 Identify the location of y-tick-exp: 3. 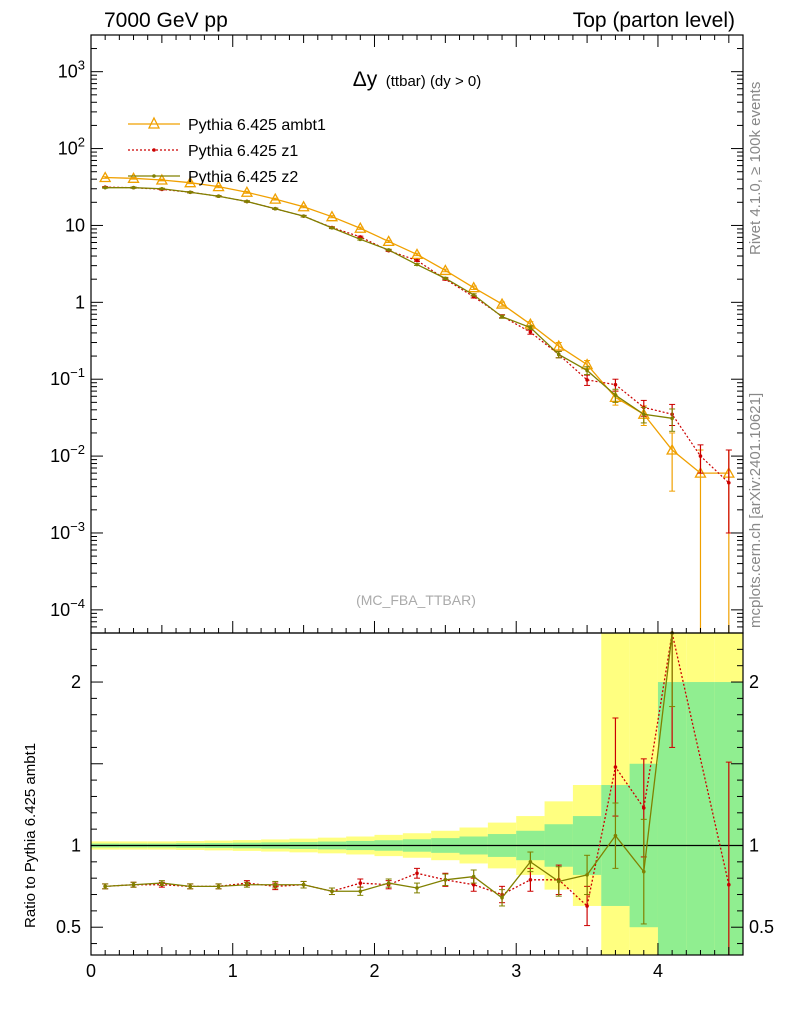
(81, 65).